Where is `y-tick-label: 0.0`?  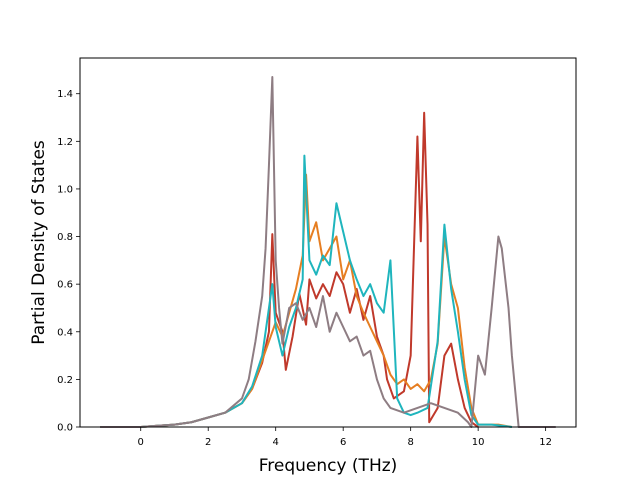
y-tick-label: 0.0 is located at coordinates (65, 428).